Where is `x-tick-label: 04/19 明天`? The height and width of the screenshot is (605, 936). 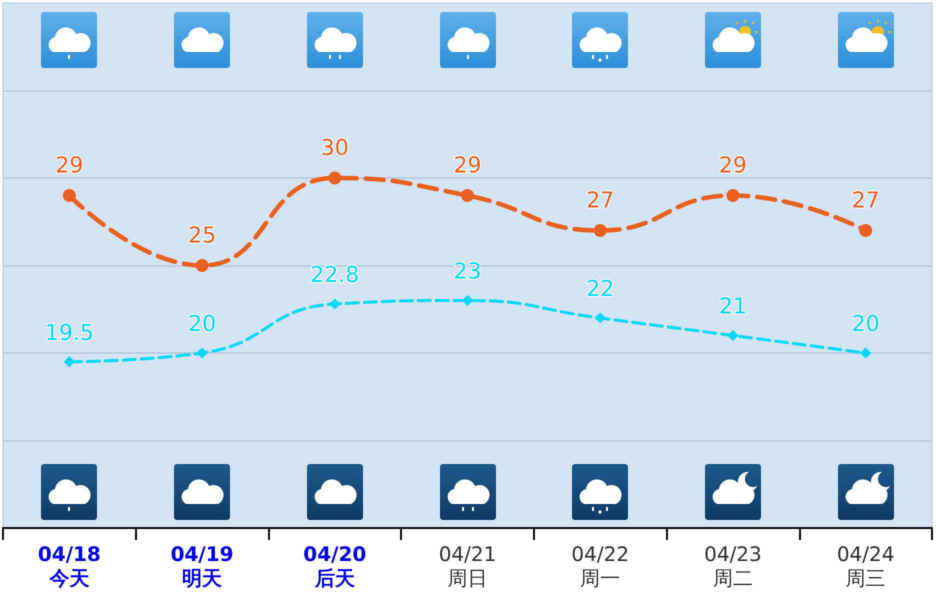
x-tick-label: 04/19 明天 is located at coordinates (202, 566).